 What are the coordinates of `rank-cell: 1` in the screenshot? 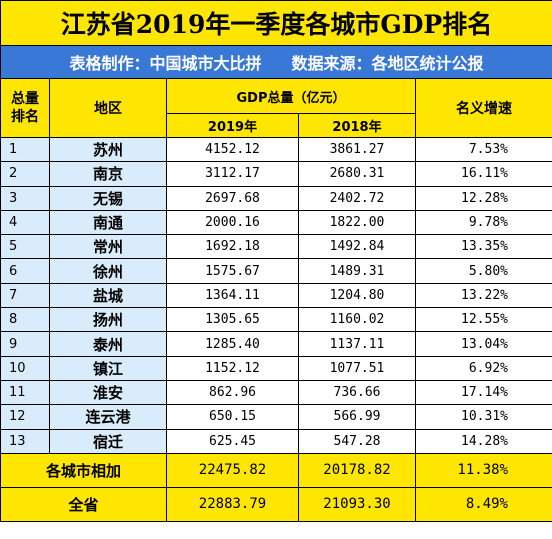 It's located at (25, 149).